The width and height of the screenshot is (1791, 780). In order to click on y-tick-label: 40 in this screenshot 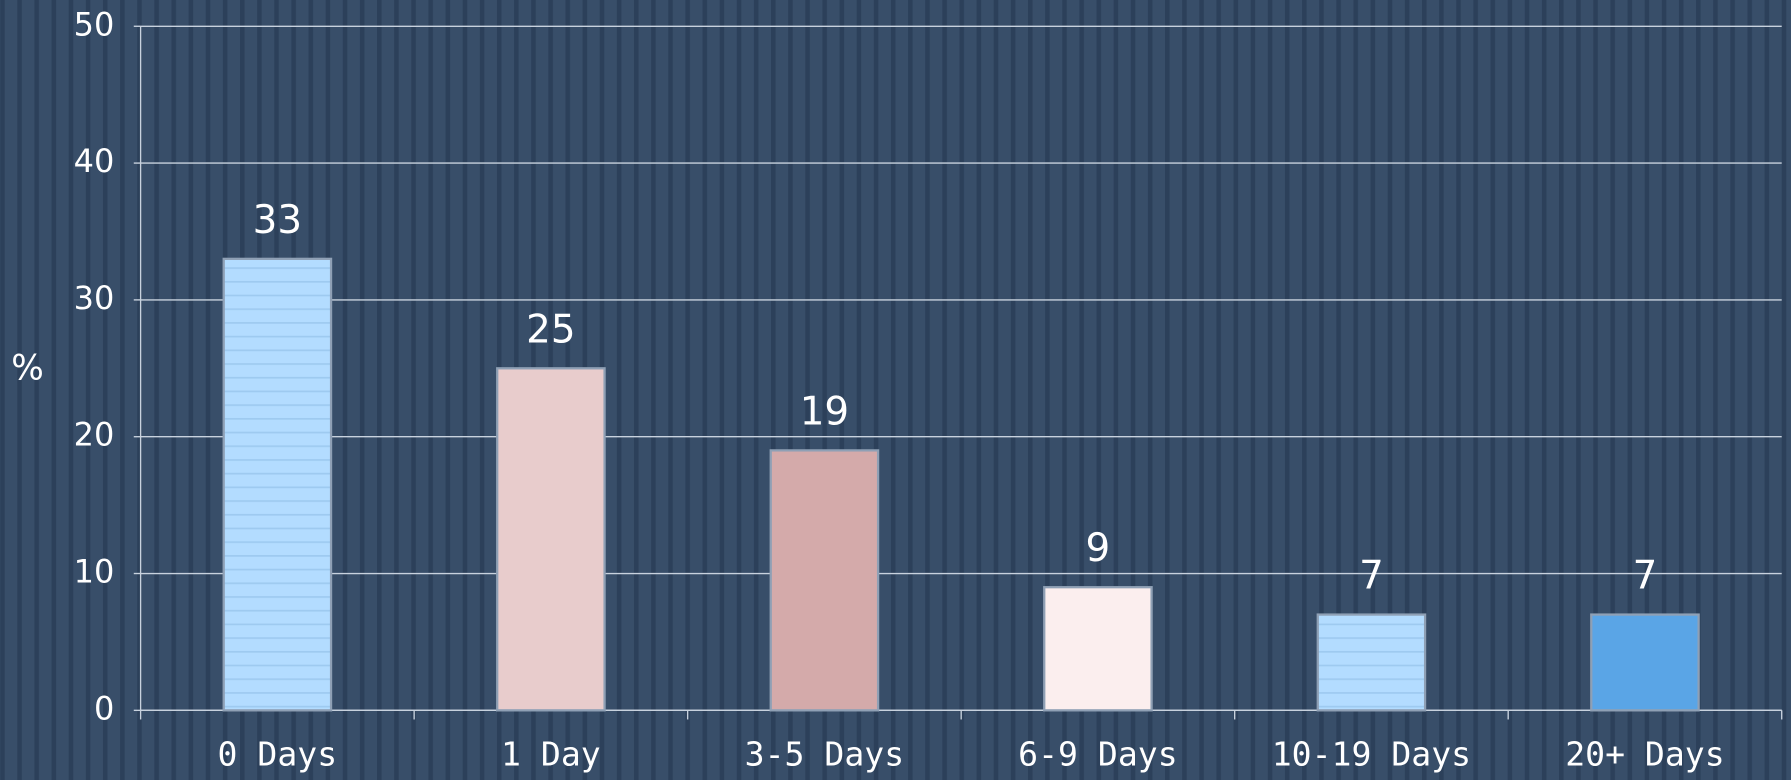, I will do `click(94, 161)`.